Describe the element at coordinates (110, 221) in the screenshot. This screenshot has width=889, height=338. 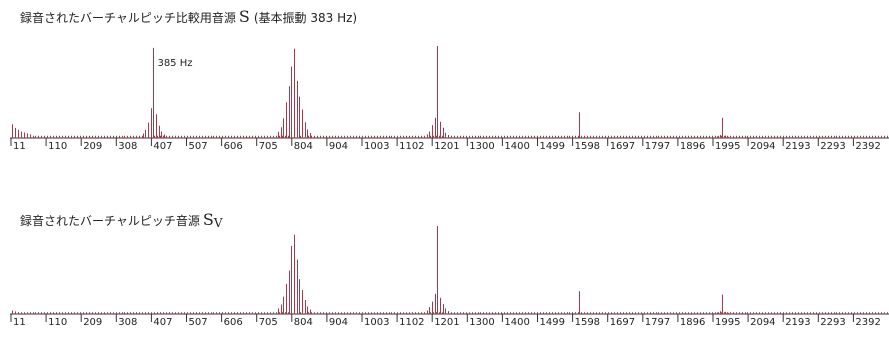
I see `chart-2-title-text: 録音されたバーチャルピッチ音源` at that location.